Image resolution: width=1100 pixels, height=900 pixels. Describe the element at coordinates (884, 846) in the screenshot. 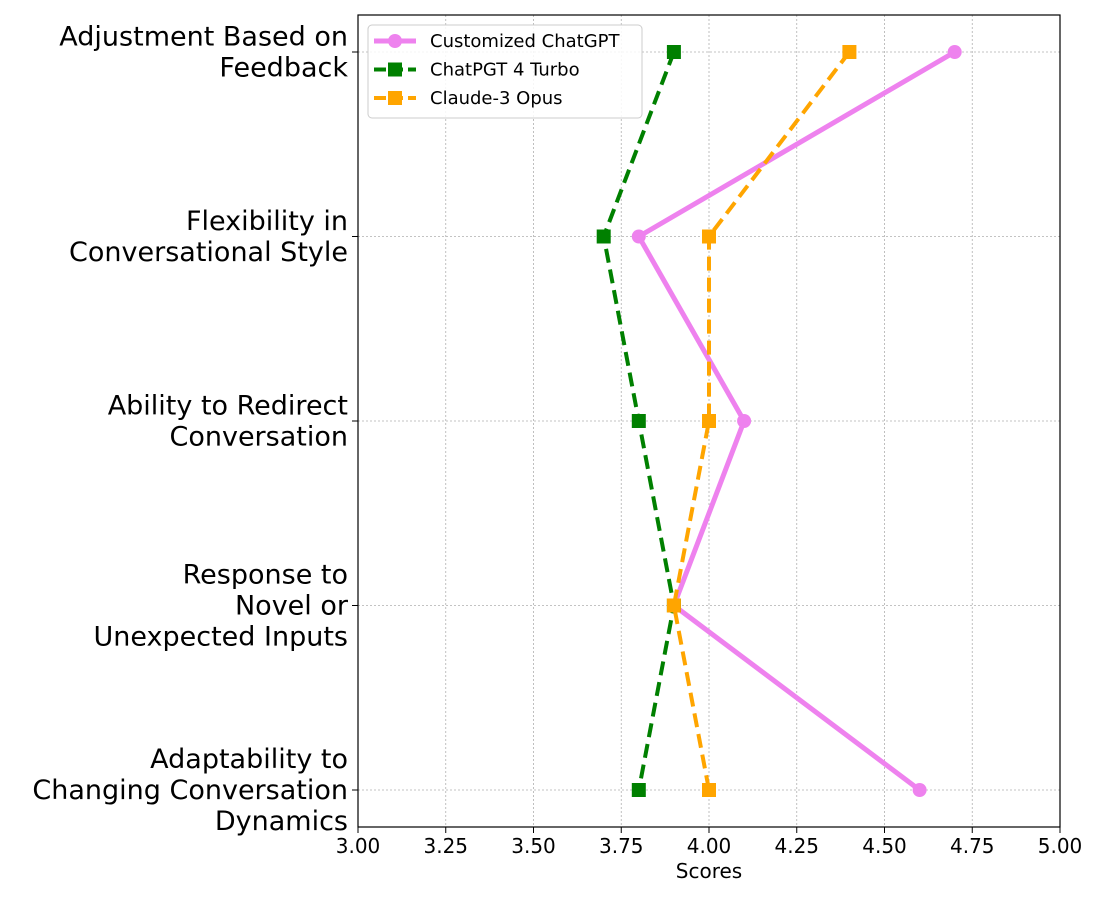

I see `x-tick-label: 4.50` at that location.